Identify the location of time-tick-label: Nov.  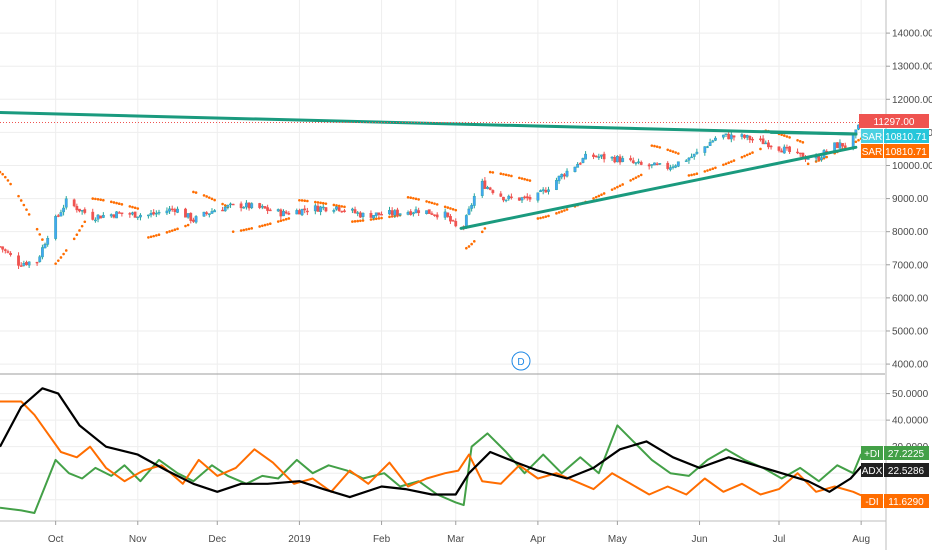
(138, 539).